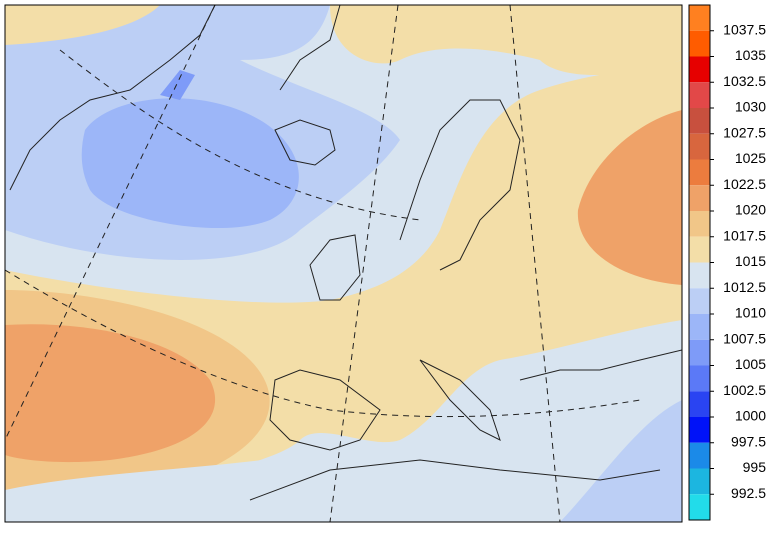  What do you see at coordinates (748, 493) in the screenshot?
I see `colorbar-label: 992.5` at bounding box center [748, 493].